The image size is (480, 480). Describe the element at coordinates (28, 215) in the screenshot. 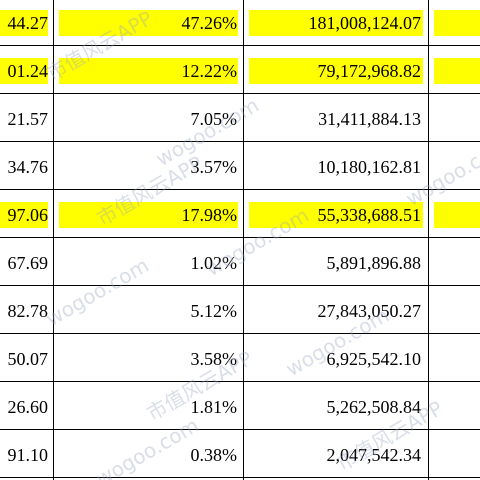

I see `cell-text: 97.06` at that location.